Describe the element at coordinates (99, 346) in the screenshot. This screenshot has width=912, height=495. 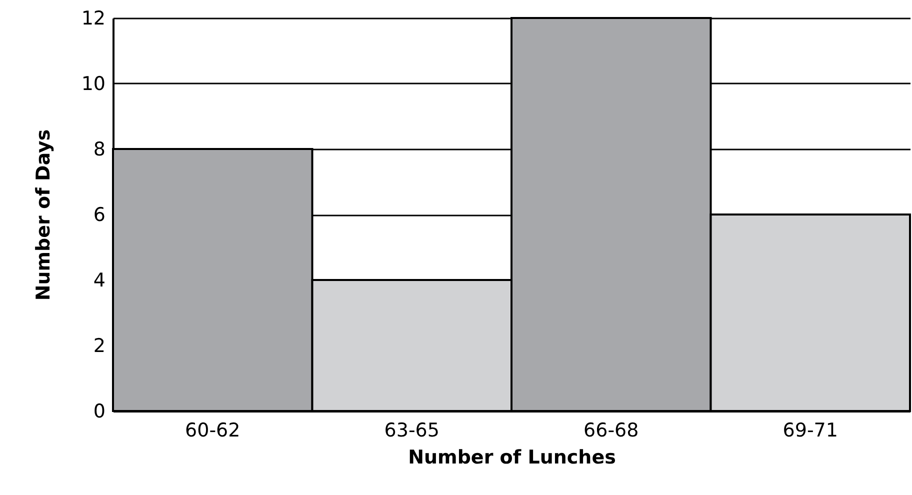
I see `y-tick-label: 2` at that location.